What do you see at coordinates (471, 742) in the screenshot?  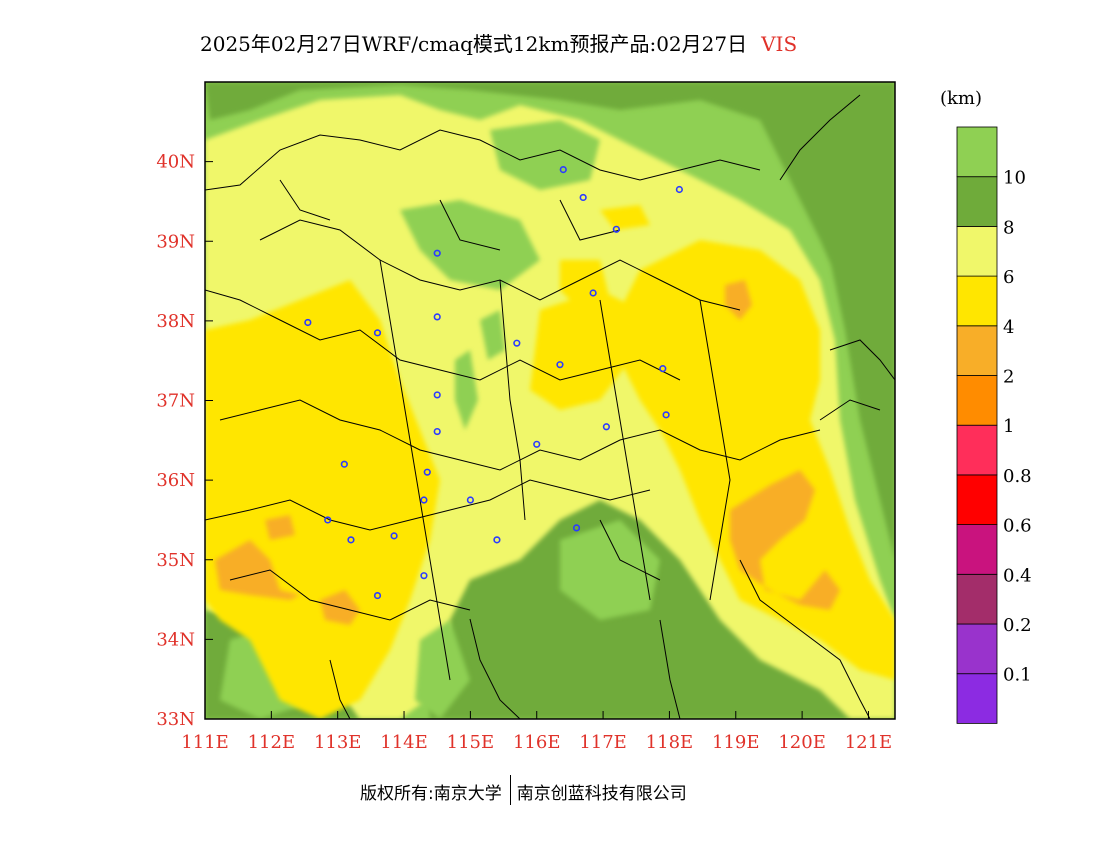 I see `lon-tick-label: 115E` at bounding box center [471, 742].